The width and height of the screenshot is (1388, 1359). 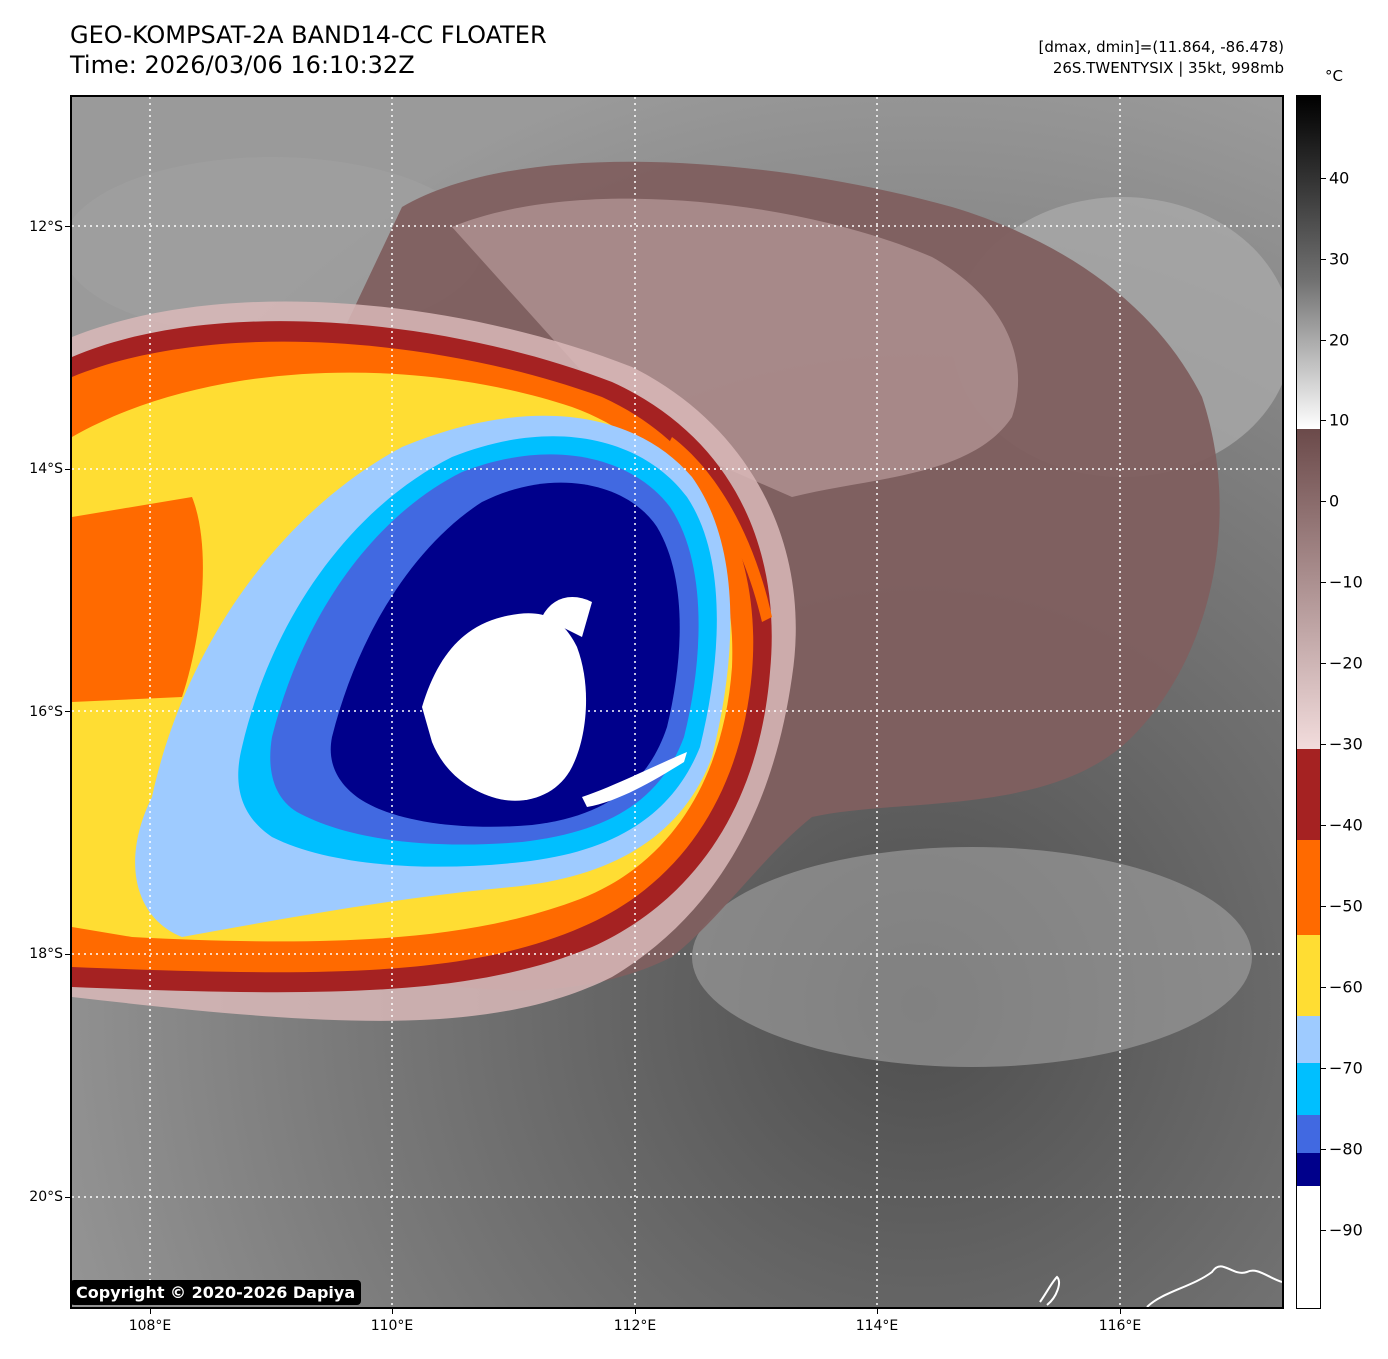 I want to click on title-line-2: Time: 2026/03/06 16:10:32Z, so click(x=242, y=65).